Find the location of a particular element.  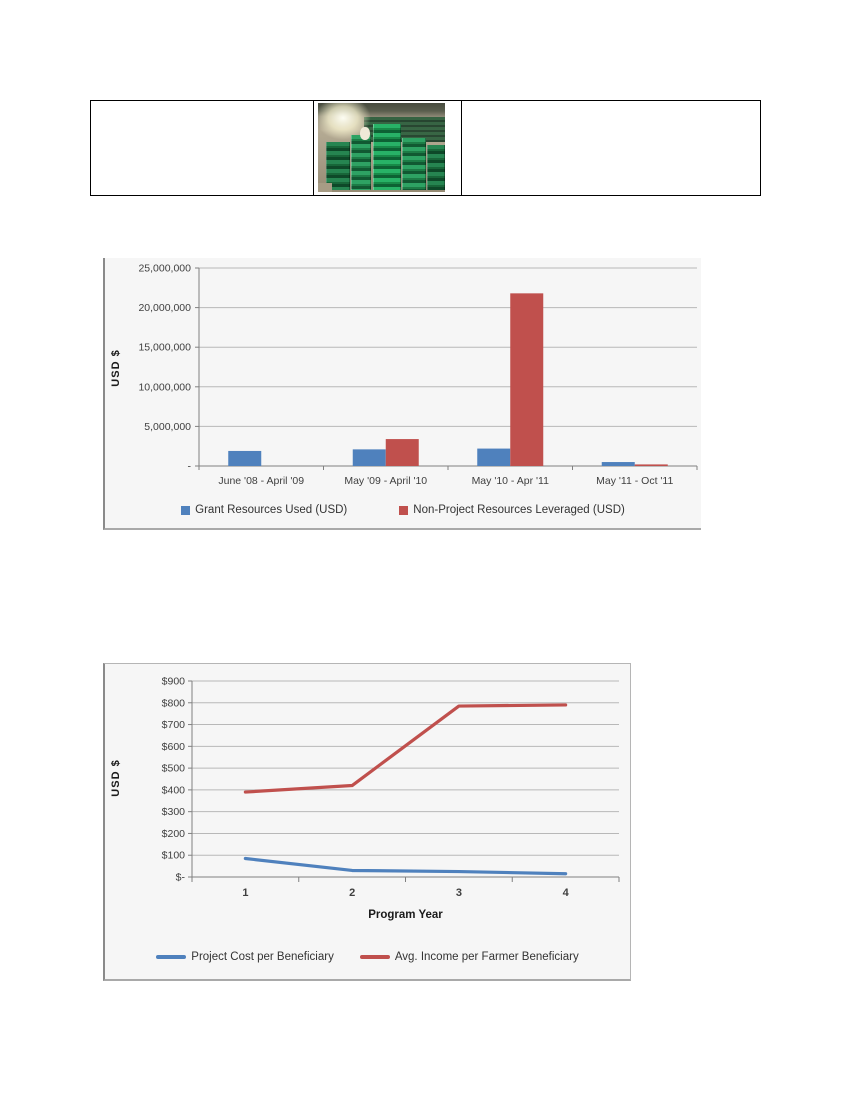

bar-y-tick-label: 25,000,000 is located at coordinates (164, 269).